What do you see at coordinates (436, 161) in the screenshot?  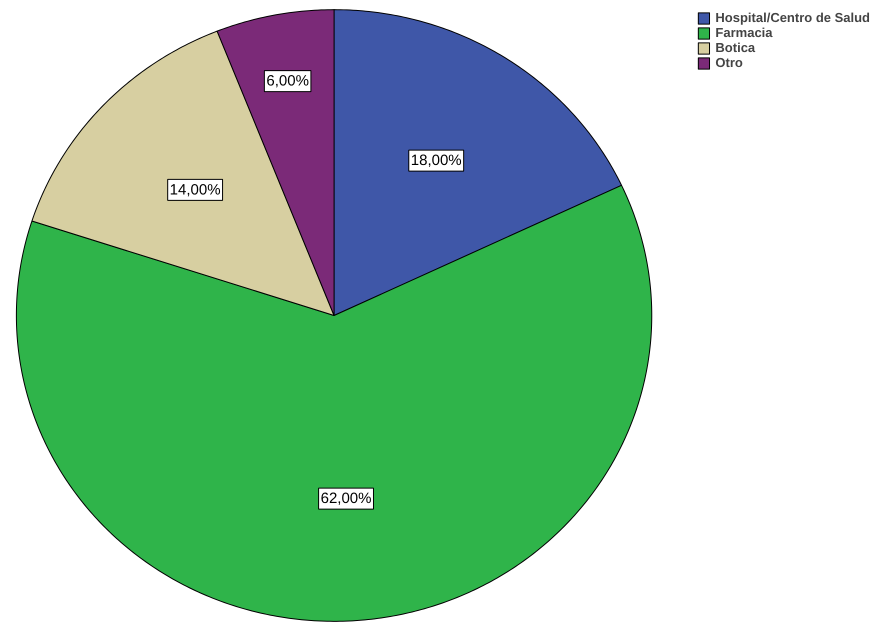 I see `data-label: 18,00%` at bounding box center [436, 161].